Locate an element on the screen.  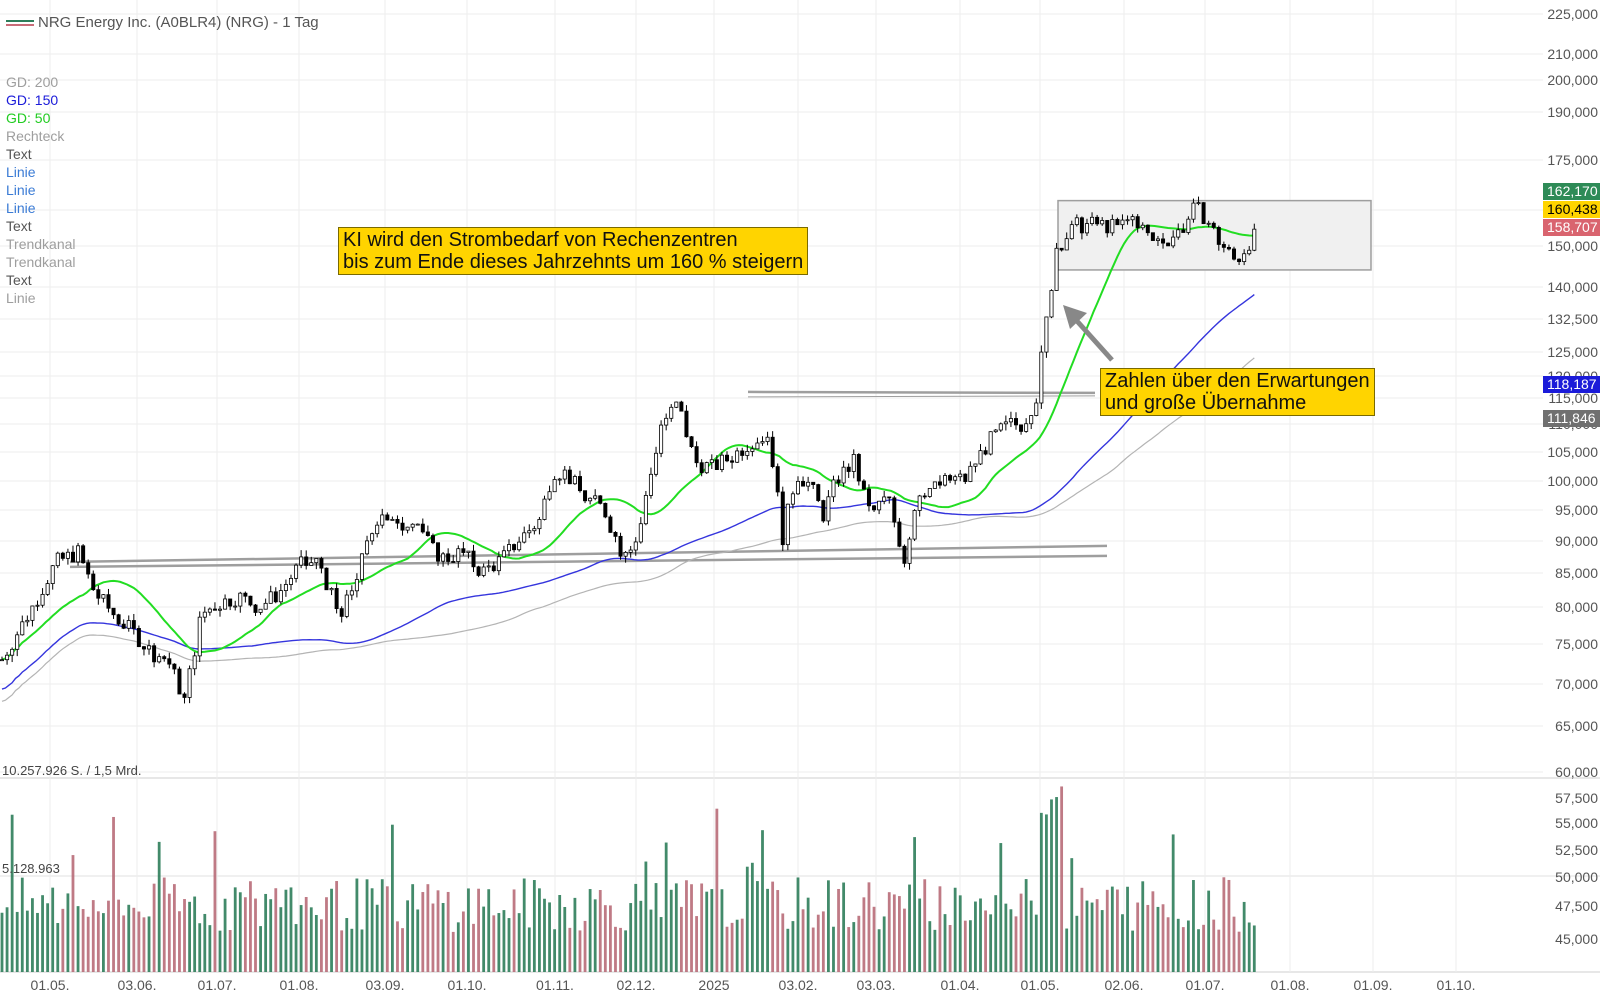
price-tick-label: 190,000 is located at coordinates (1572, 112).